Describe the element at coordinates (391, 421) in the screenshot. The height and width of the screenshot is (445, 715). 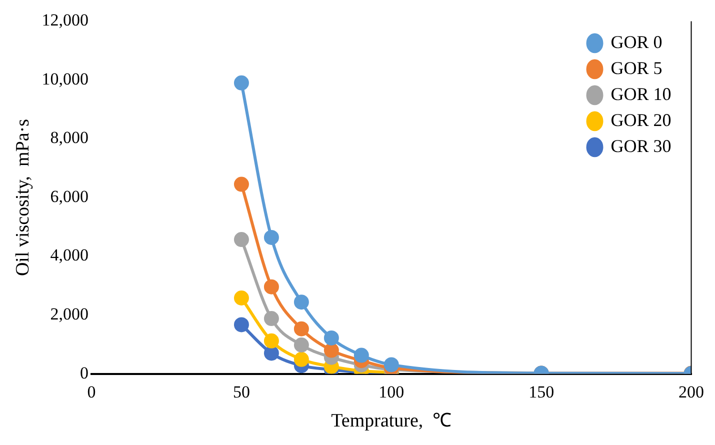
I see `x-axis-title: Temprature, ℃` at that location.